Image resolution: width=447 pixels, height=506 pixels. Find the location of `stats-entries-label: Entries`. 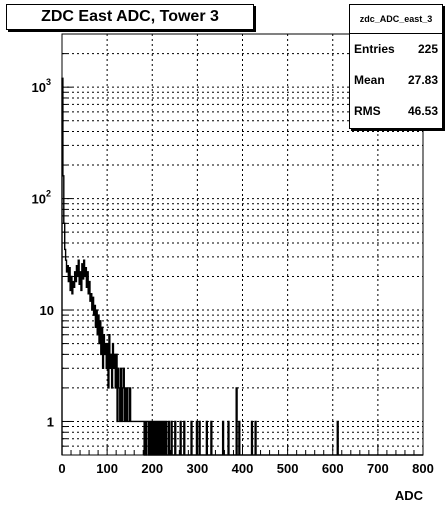

stats-entries-label: Entries is located at coordinates (374, 49).